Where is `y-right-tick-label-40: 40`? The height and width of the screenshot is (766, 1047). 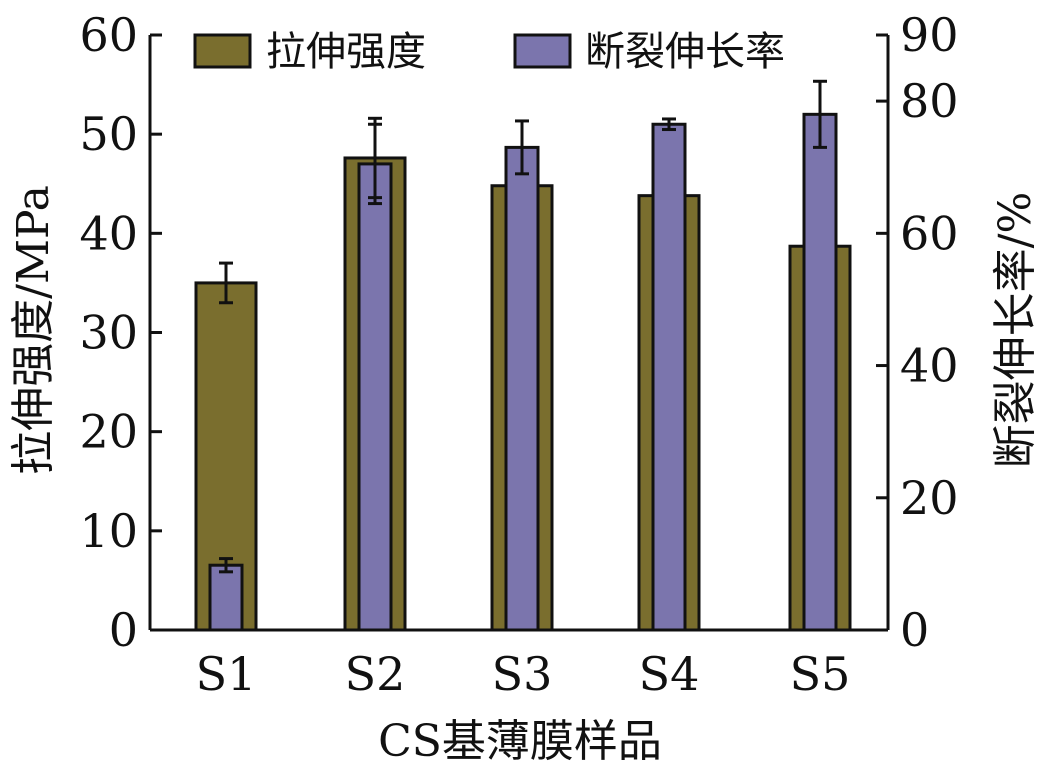
y-right-tick-label-40: 40 is located at coordinates (929, 366).